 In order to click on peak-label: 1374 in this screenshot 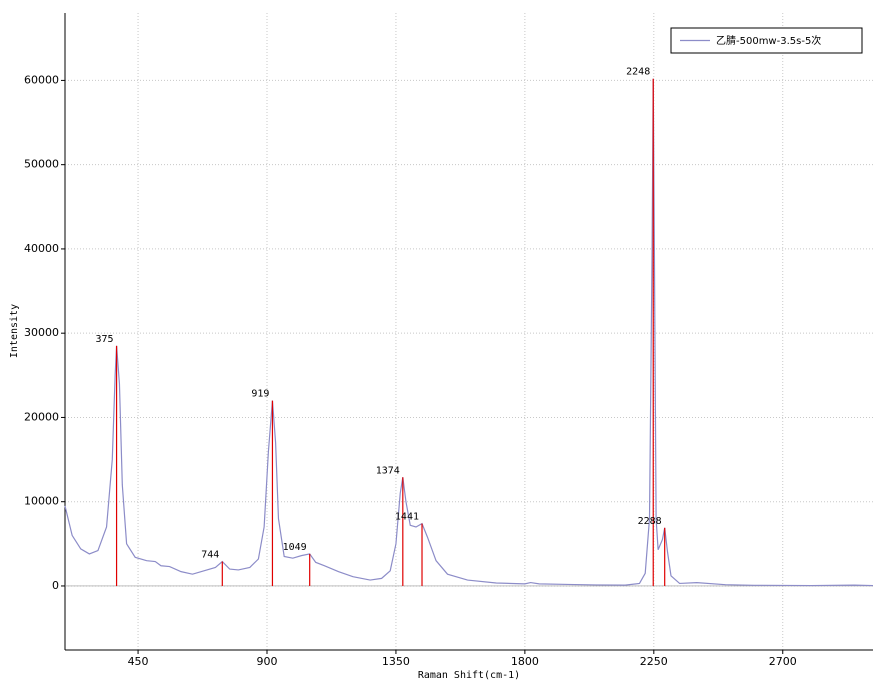, I will do `click(388, 470)`.